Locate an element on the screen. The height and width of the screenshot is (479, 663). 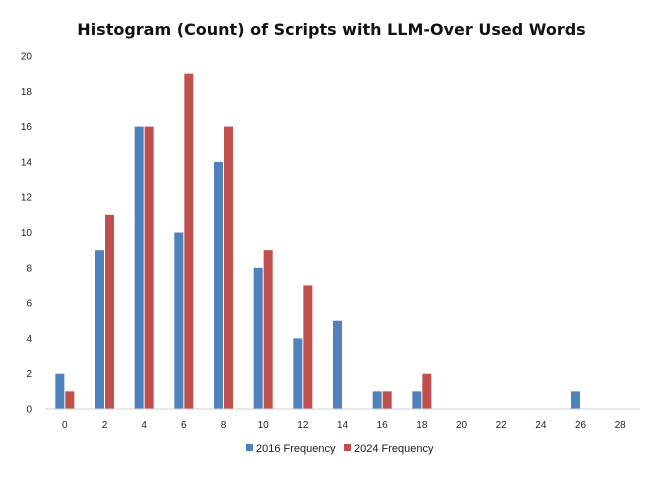
x-tick-label: 16 is located at coordinates (383, 425).